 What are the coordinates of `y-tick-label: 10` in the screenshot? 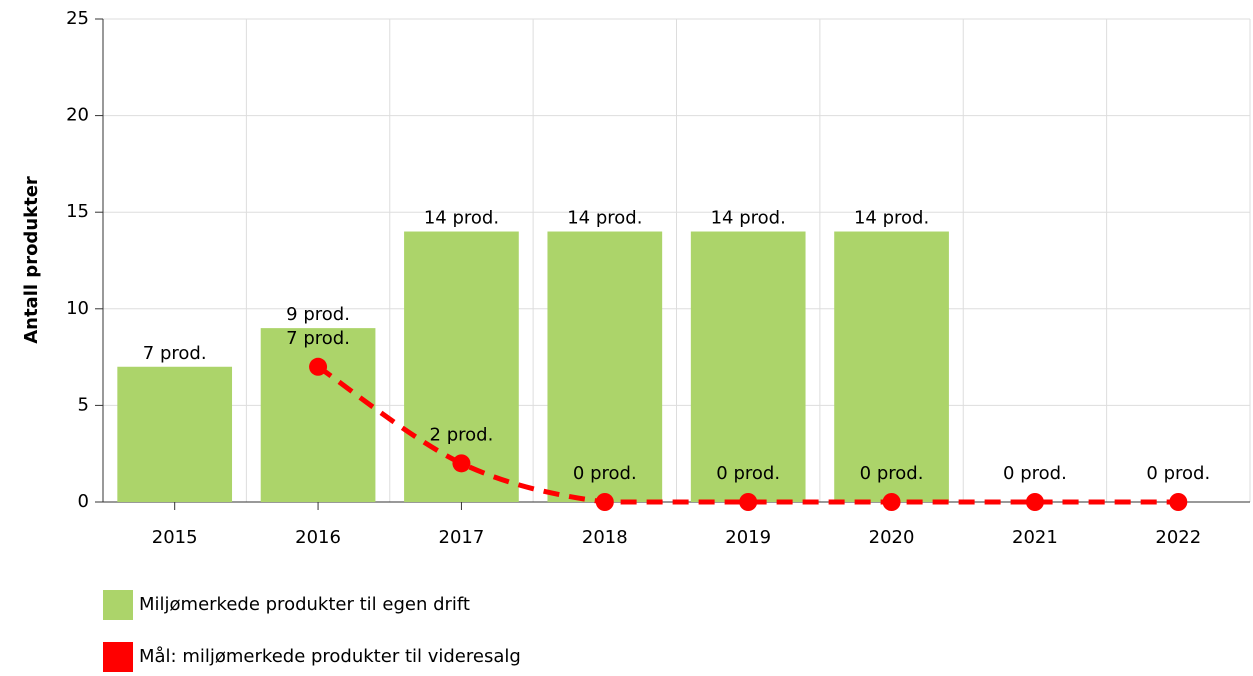 It's located at (77, 308).